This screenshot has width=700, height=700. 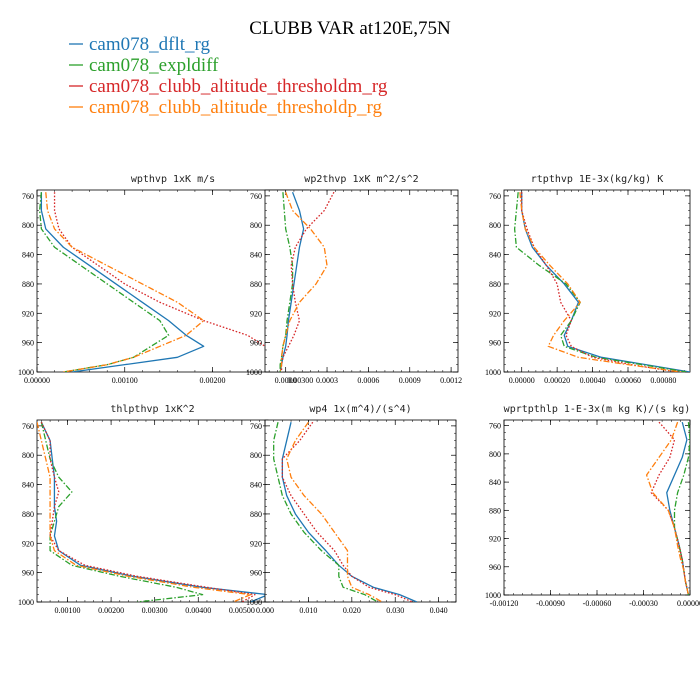 I want to click on x-tick-label: 0.040, so click(x=439, y=610).